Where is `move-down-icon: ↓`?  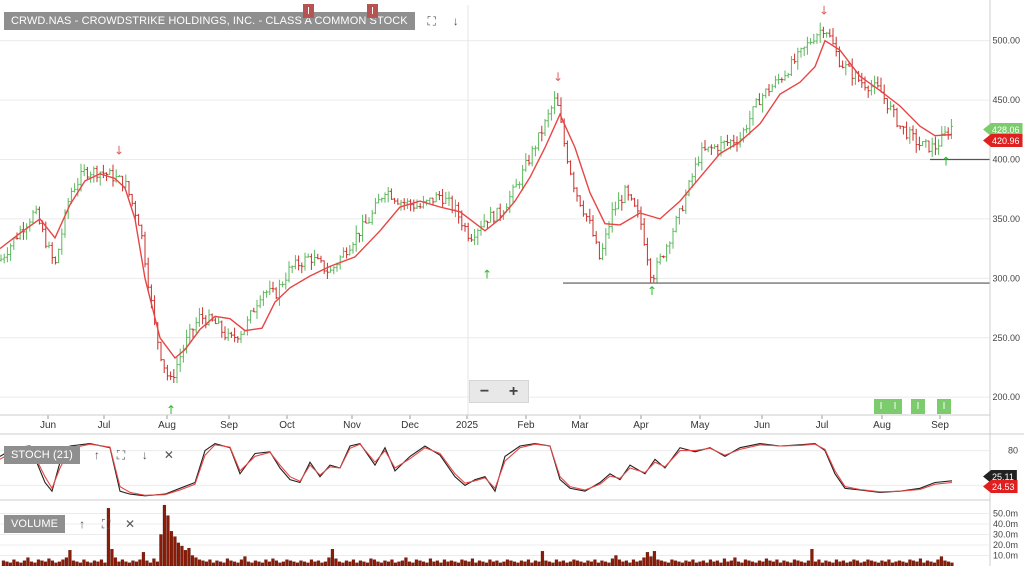 move-down-icon: ↓ is located at coordinates (144, 455).